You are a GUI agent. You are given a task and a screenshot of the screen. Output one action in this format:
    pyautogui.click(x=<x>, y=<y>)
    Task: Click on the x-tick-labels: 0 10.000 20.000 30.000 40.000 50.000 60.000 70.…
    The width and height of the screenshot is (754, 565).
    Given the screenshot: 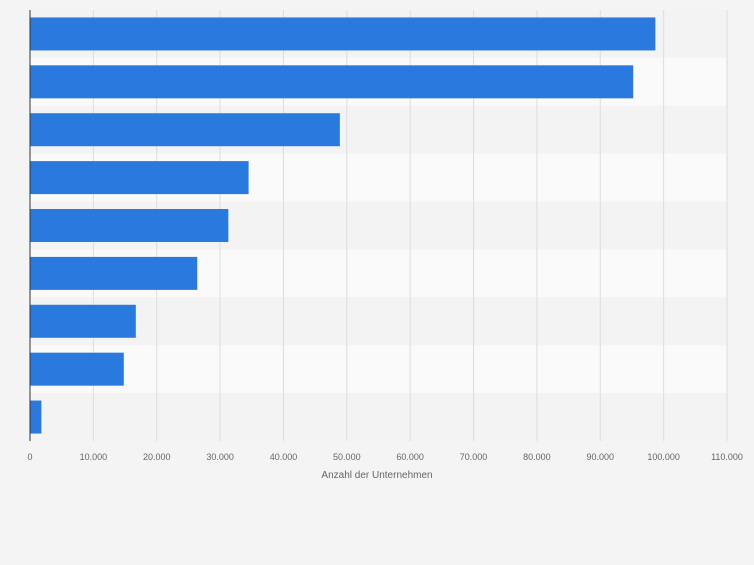 What is the action you would take?
    pyautogui.click(x=384, y=457)
    